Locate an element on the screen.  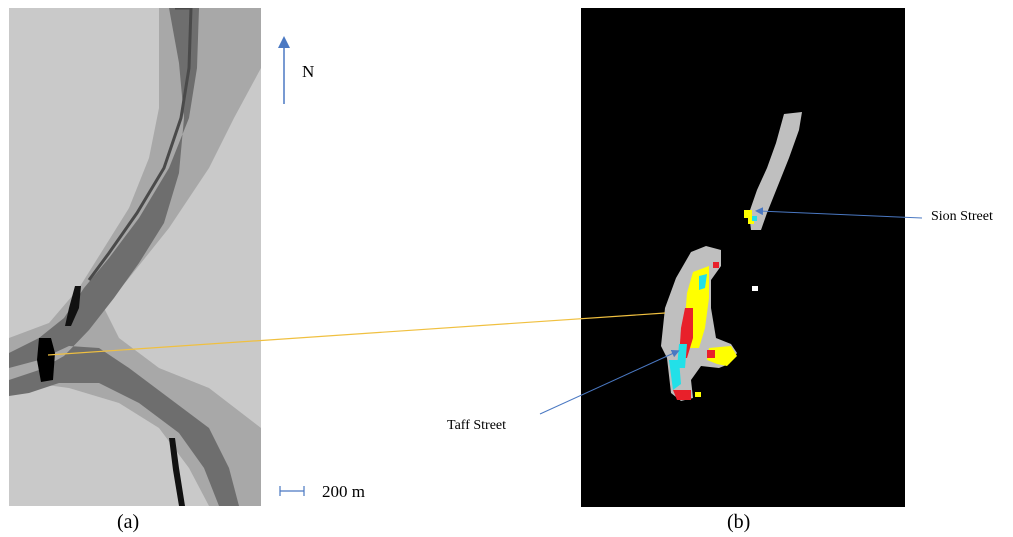
leader-line-orange is located at coordinates (356, 334).